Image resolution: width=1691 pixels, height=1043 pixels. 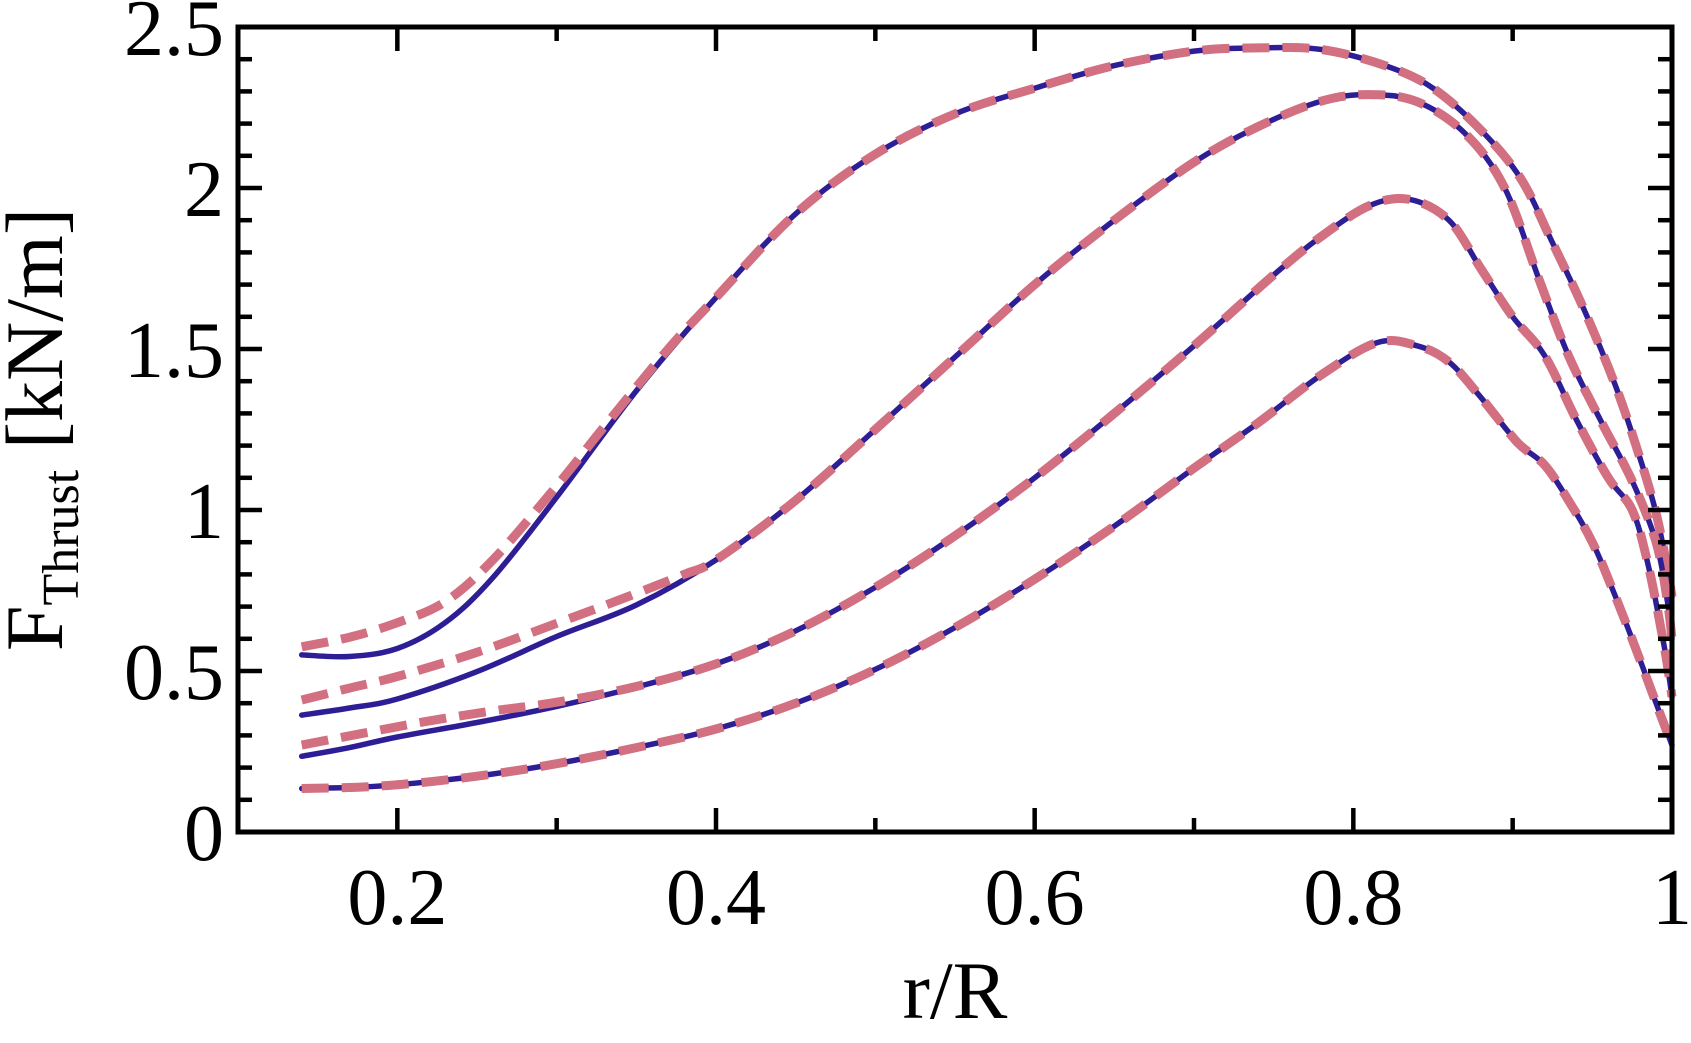 I want to click on y-tick-label: 1, so click(x=204, y=512).